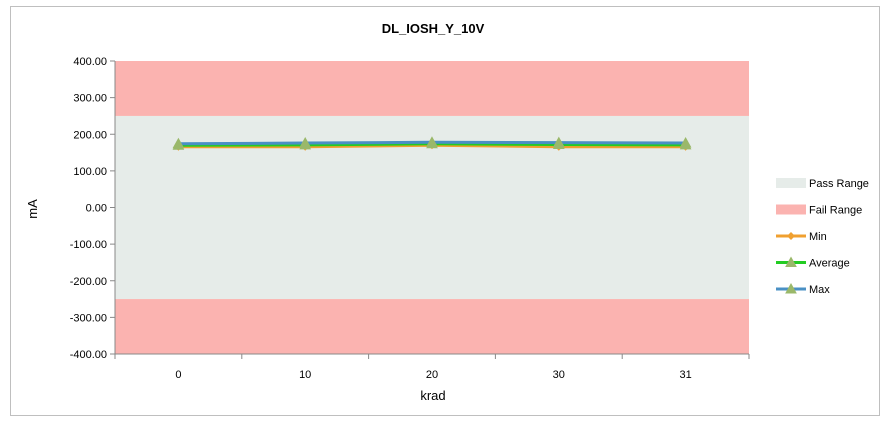 Image resolution: width=890 pixels, height=424 pixels. I want to click on y-tick-label: -100.00, so click(88, 245).